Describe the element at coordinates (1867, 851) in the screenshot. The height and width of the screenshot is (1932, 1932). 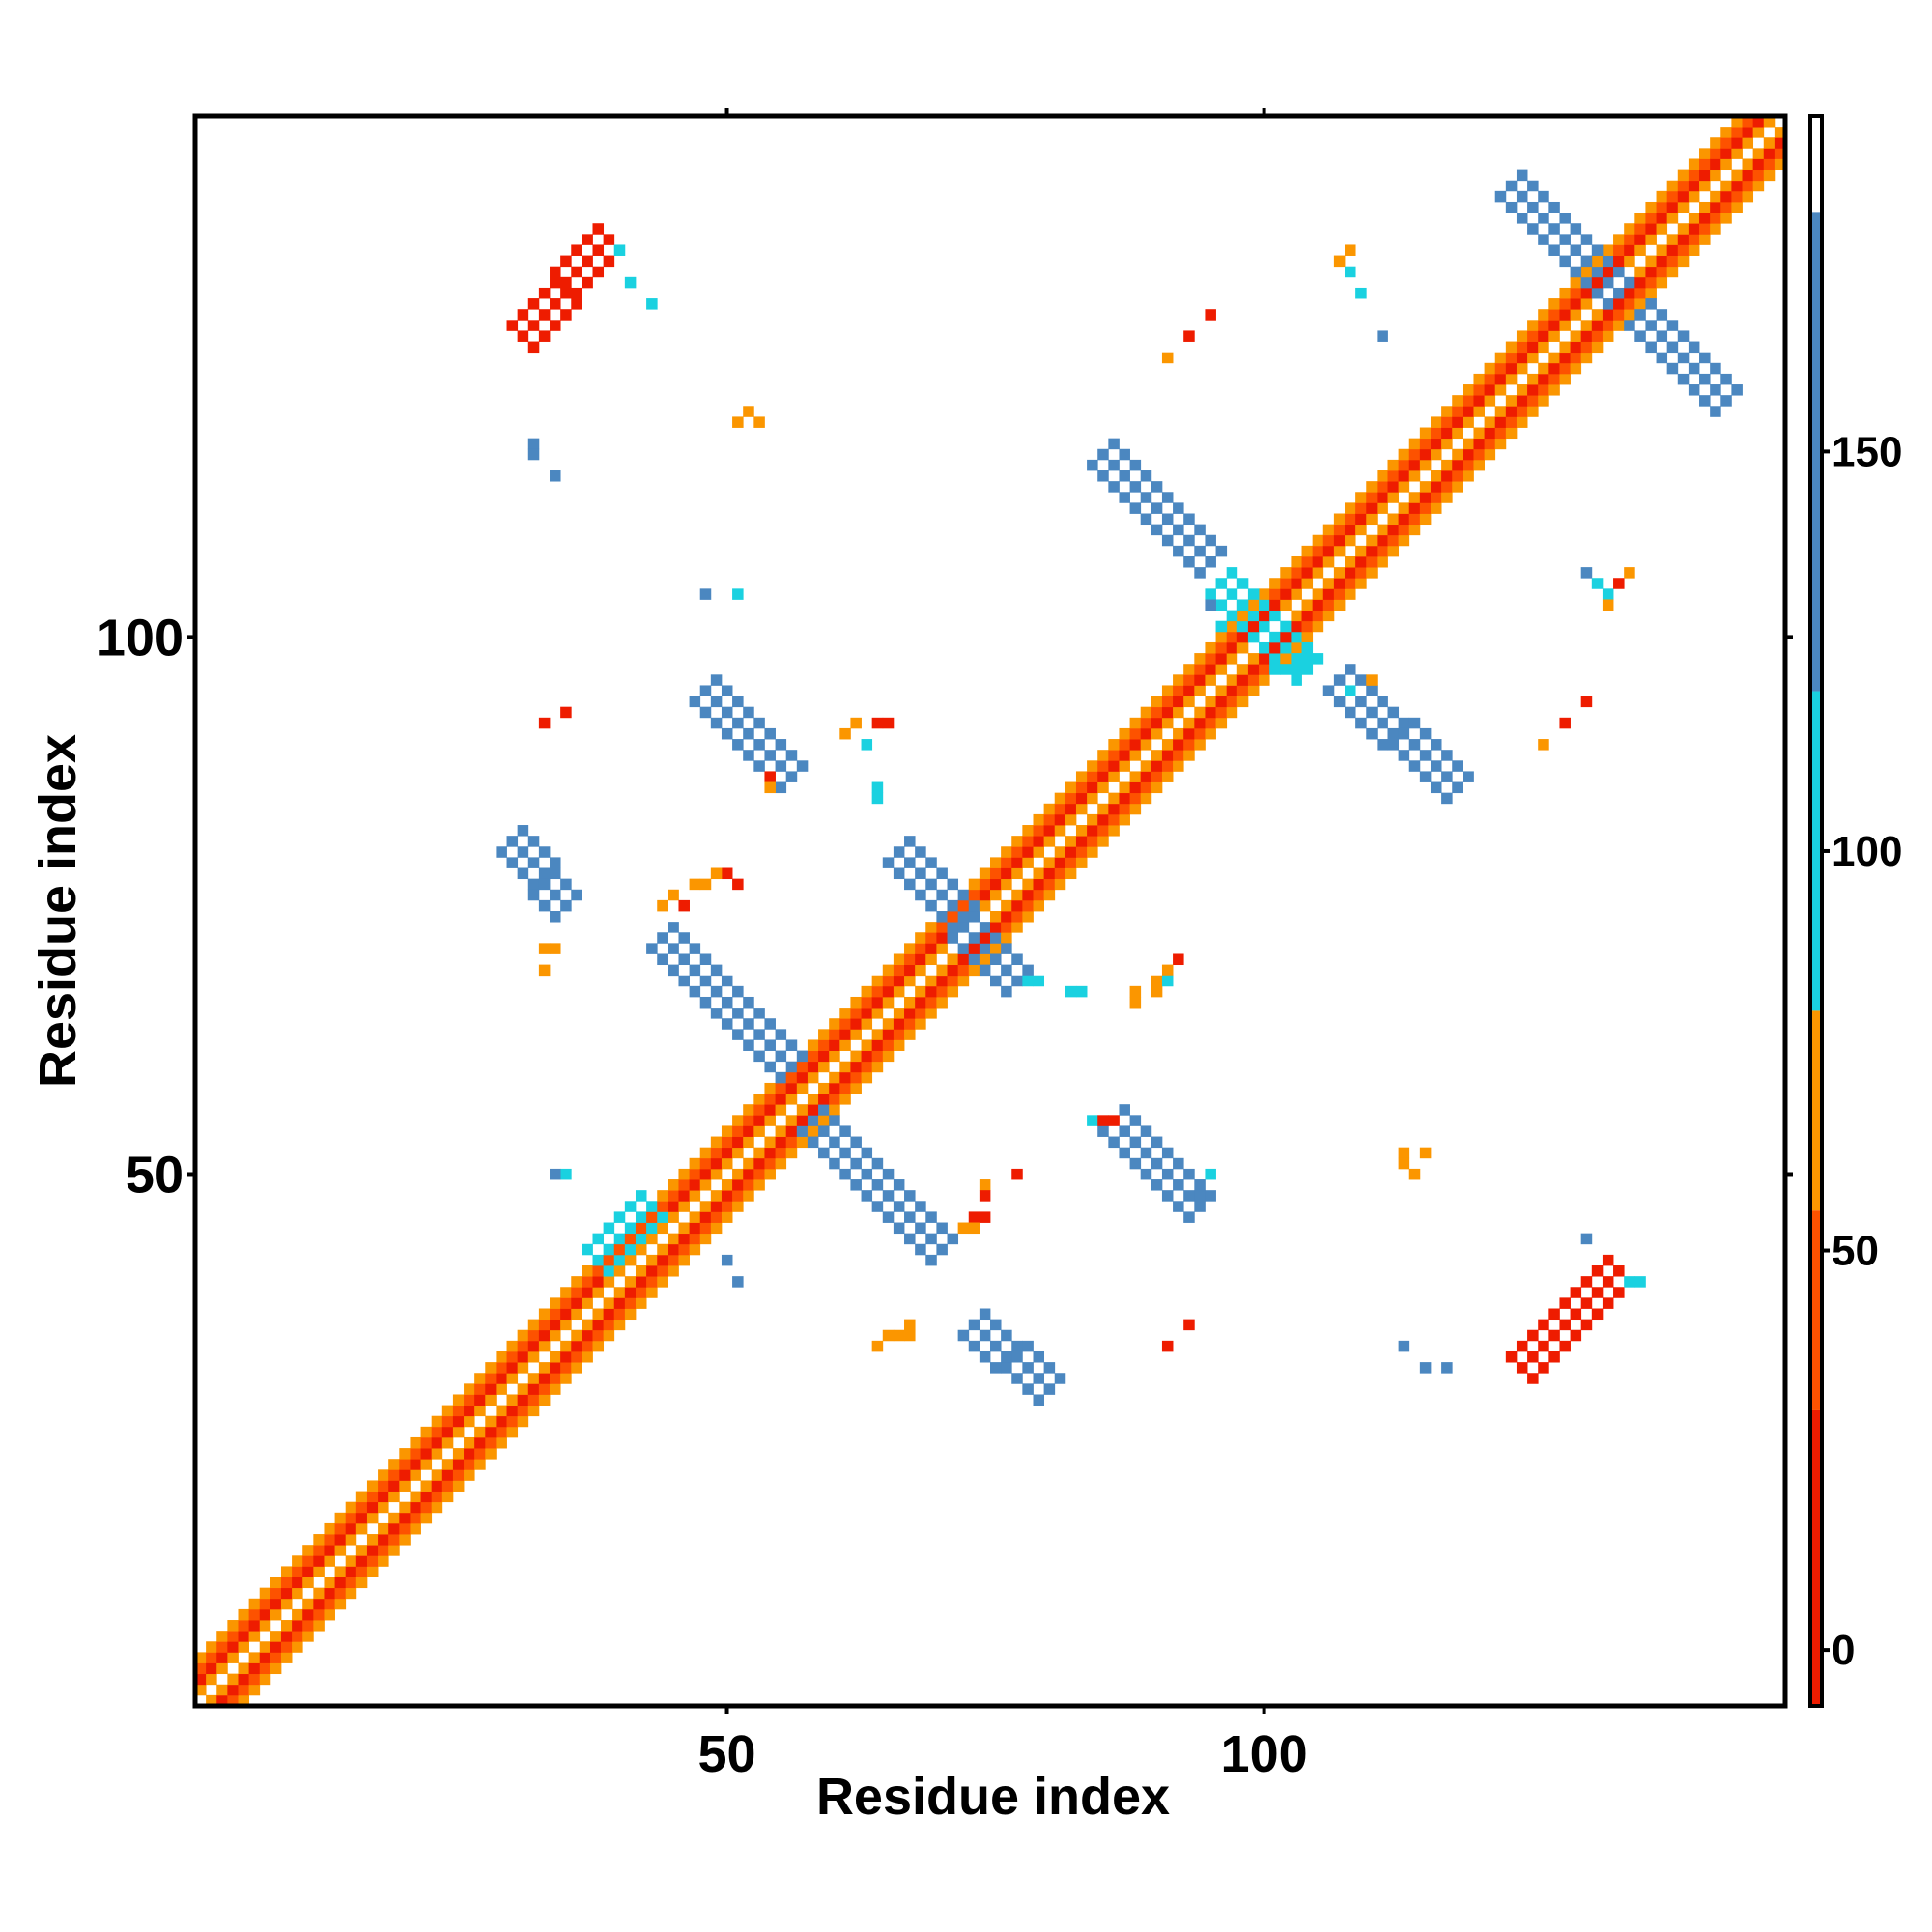
I see `colorbar-tick-label: 100` at that location.